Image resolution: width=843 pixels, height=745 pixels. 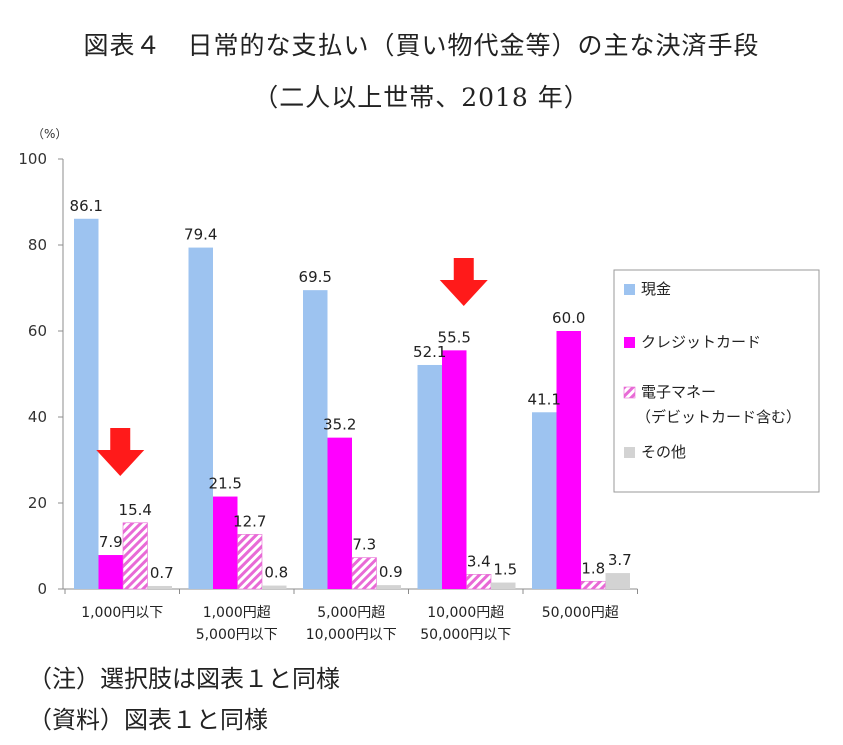 What do you see at coordinates (568, 318) in the screenshot?
I see `bar-value-label: 60.0` at bounding box center [568, 318].